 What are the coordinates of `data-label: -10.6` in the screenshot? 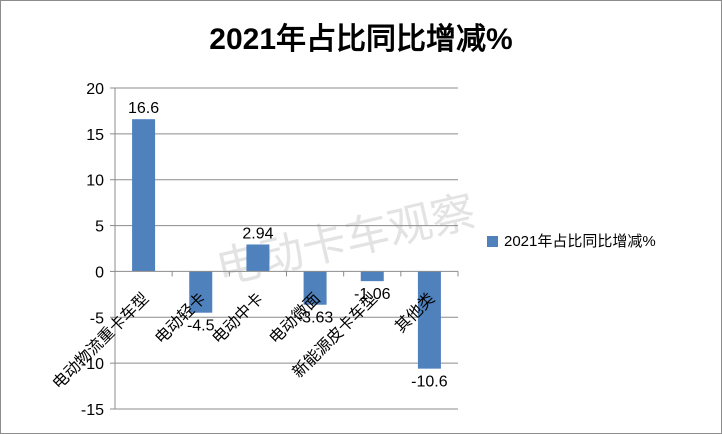 It's located at (429, 382).